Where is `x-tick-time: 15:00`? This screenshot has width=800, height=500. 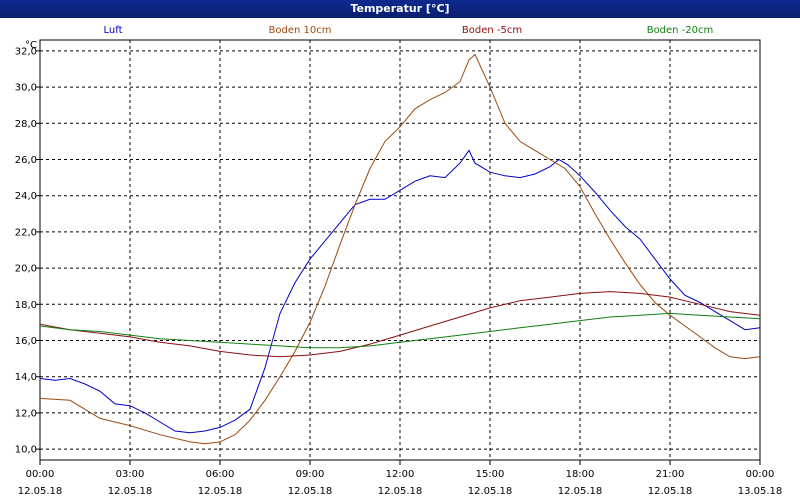 x-tick-time: 15:00 is located at coordinates (490, 474).